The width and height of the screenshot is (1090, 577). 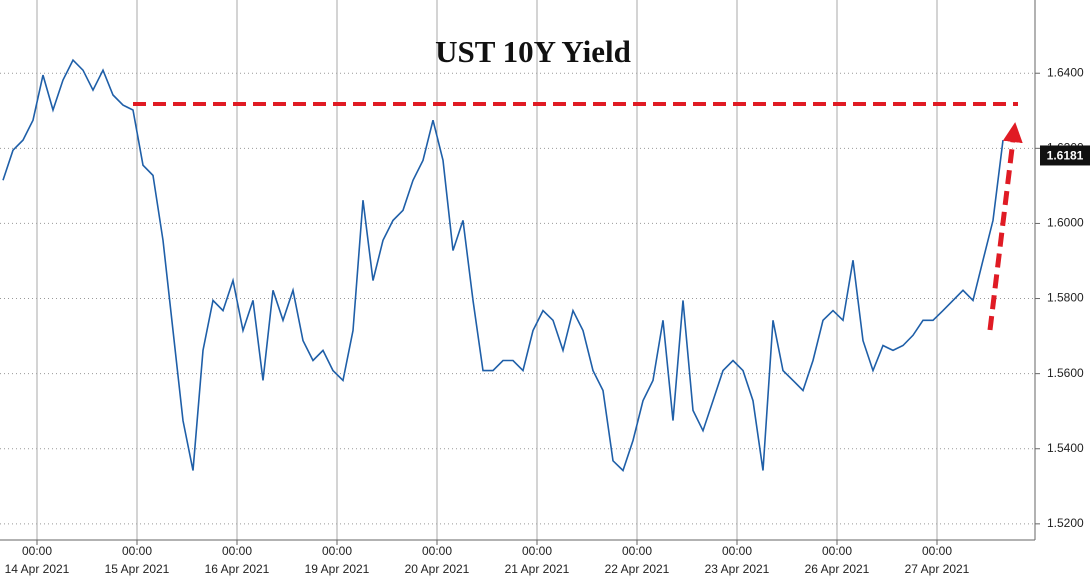 What do you see at coordinates (1005, 226) in the screenshot?
I see `trend-arrow` at bounding box center [1005, 226].